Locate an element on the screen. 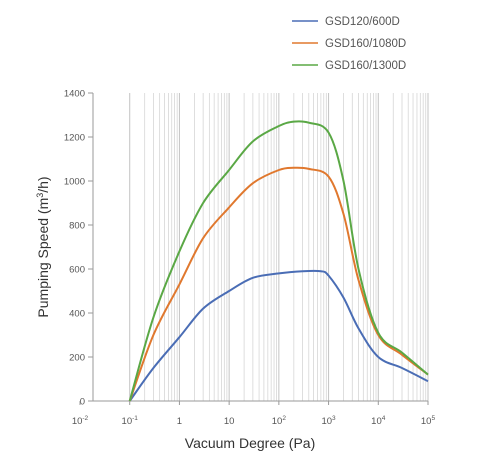 The image size is (484, 467). y-tick-label: 1400 is located at coordinates (74, 94).